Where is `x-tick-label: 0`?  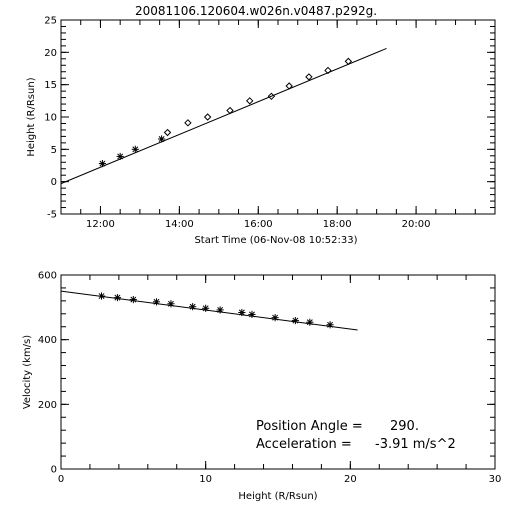
x-tick-label: 0 is located at coordinates (61, 479).